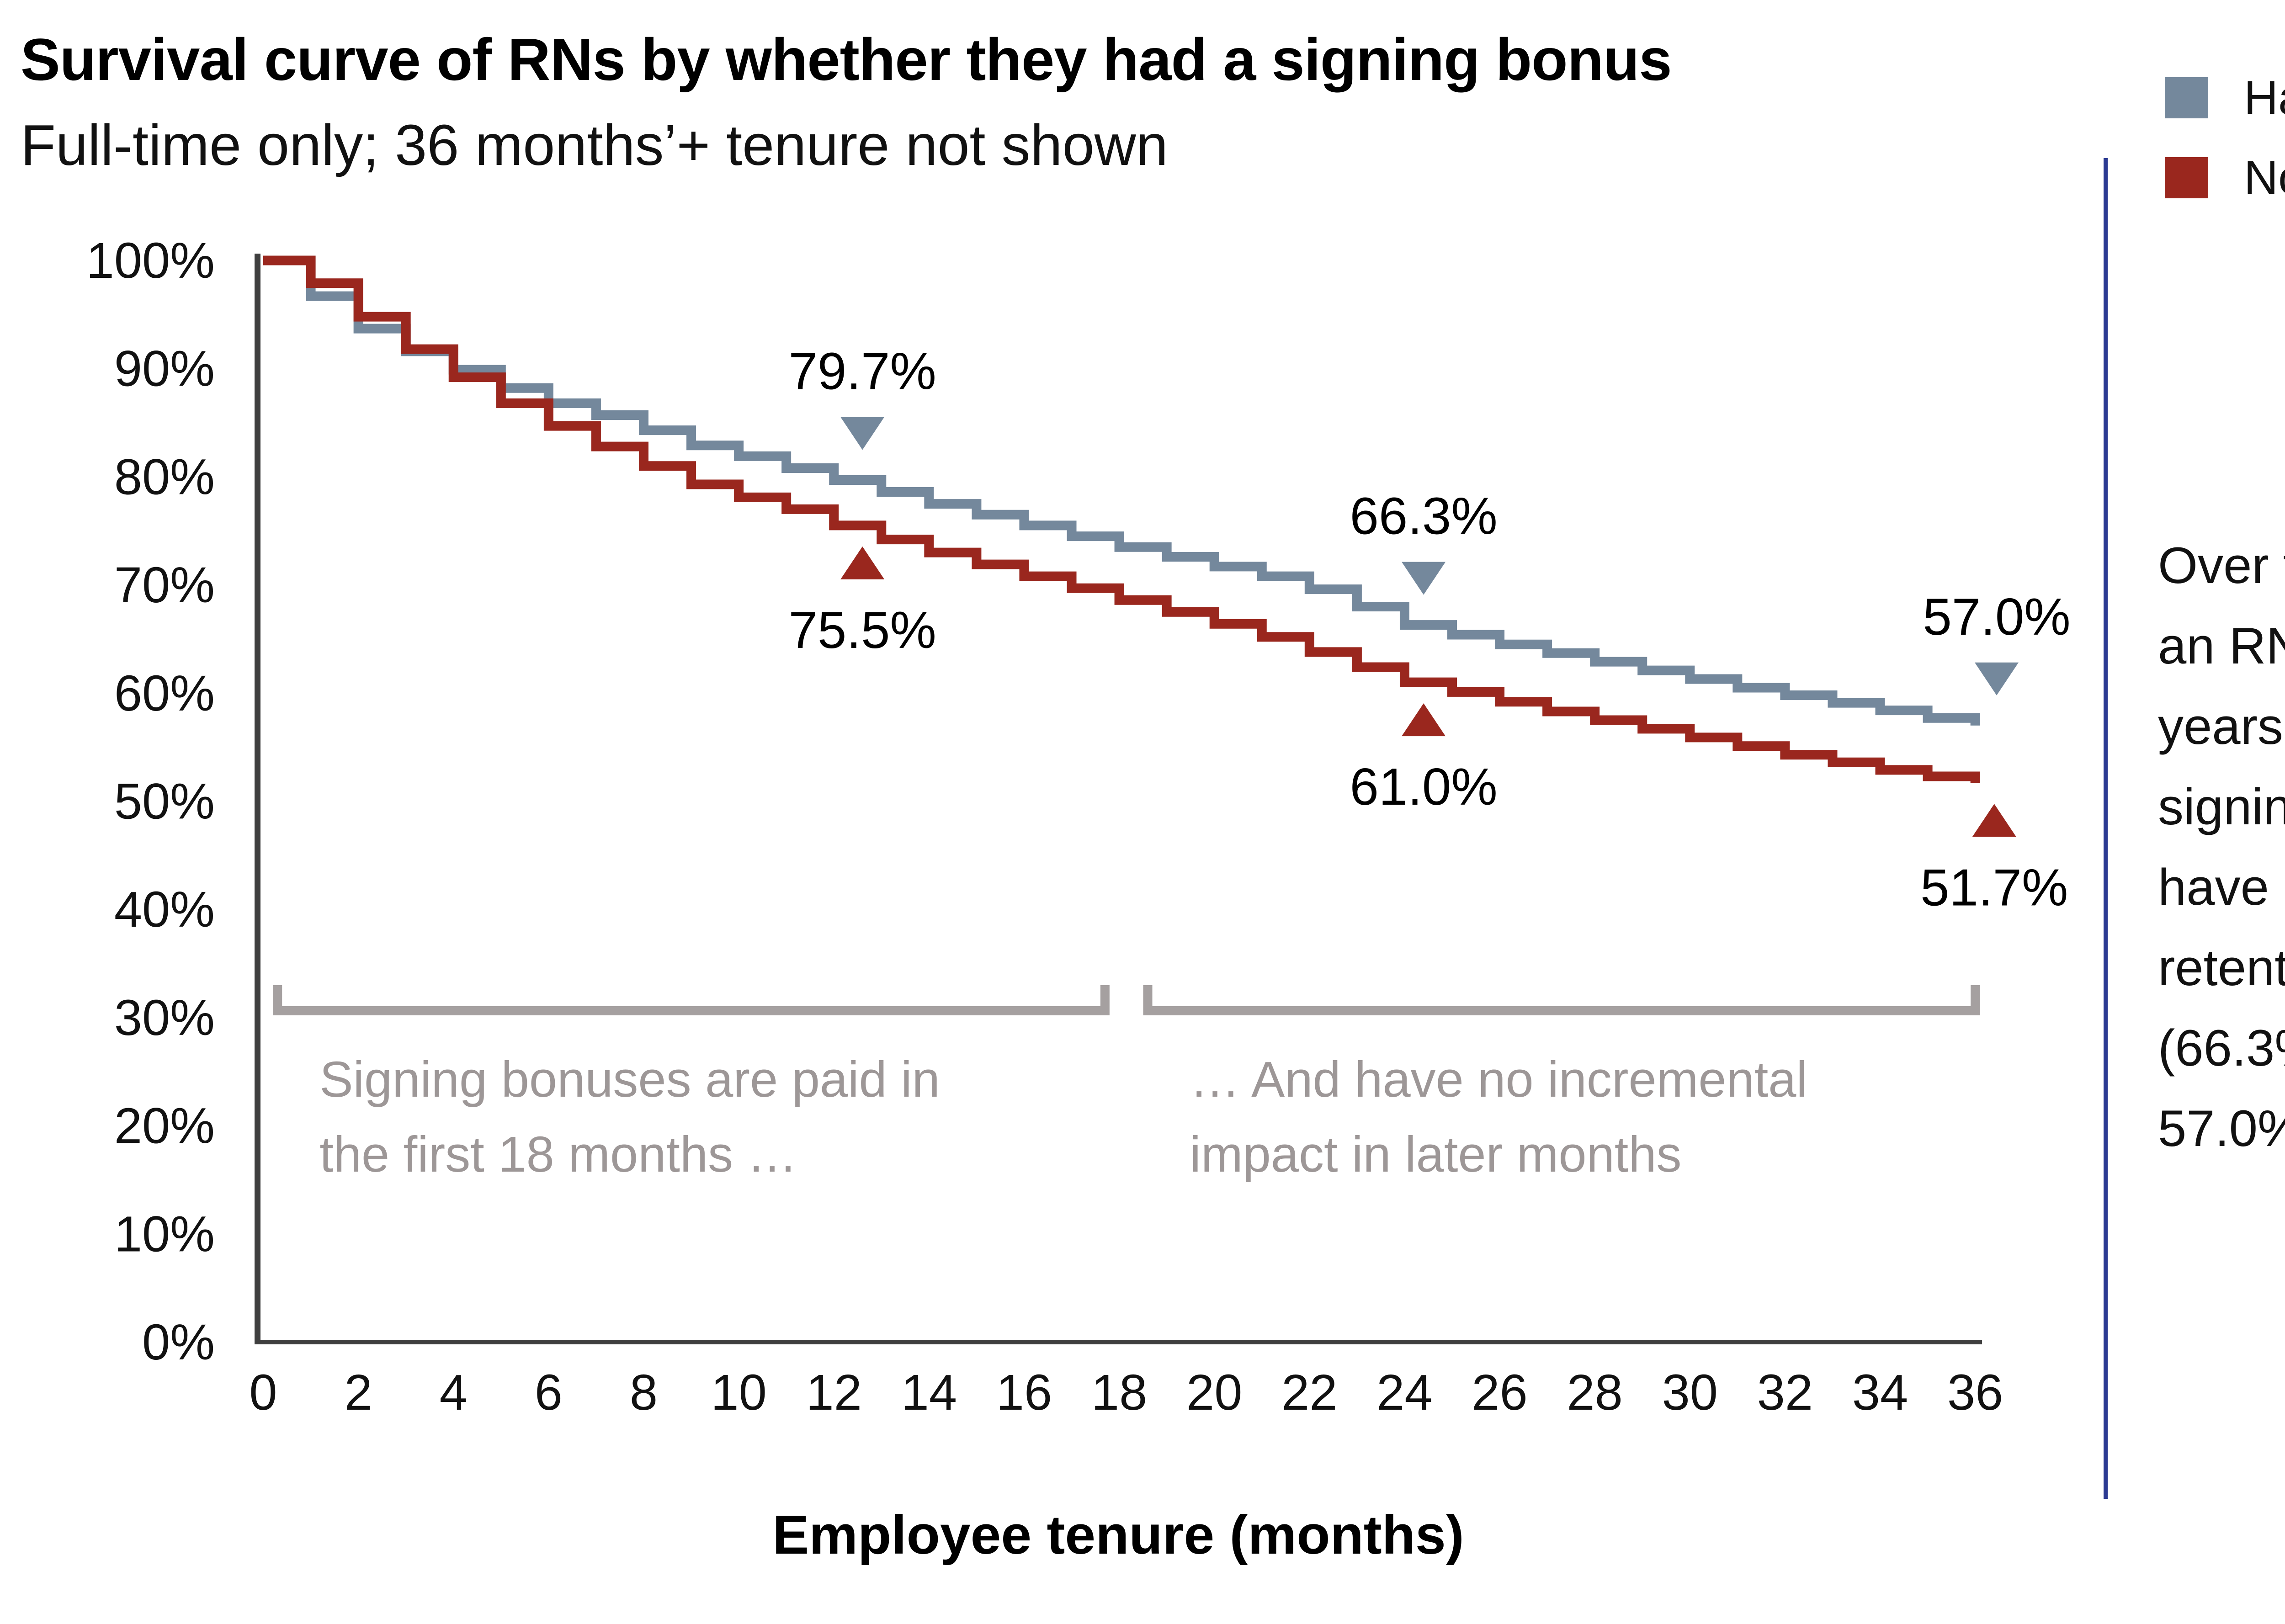  What do you see at coordinates (2264, 177) in the screenshot?
I see `legend-label-no-bonus: No signing bonus` at bounding box center [2264, 177].